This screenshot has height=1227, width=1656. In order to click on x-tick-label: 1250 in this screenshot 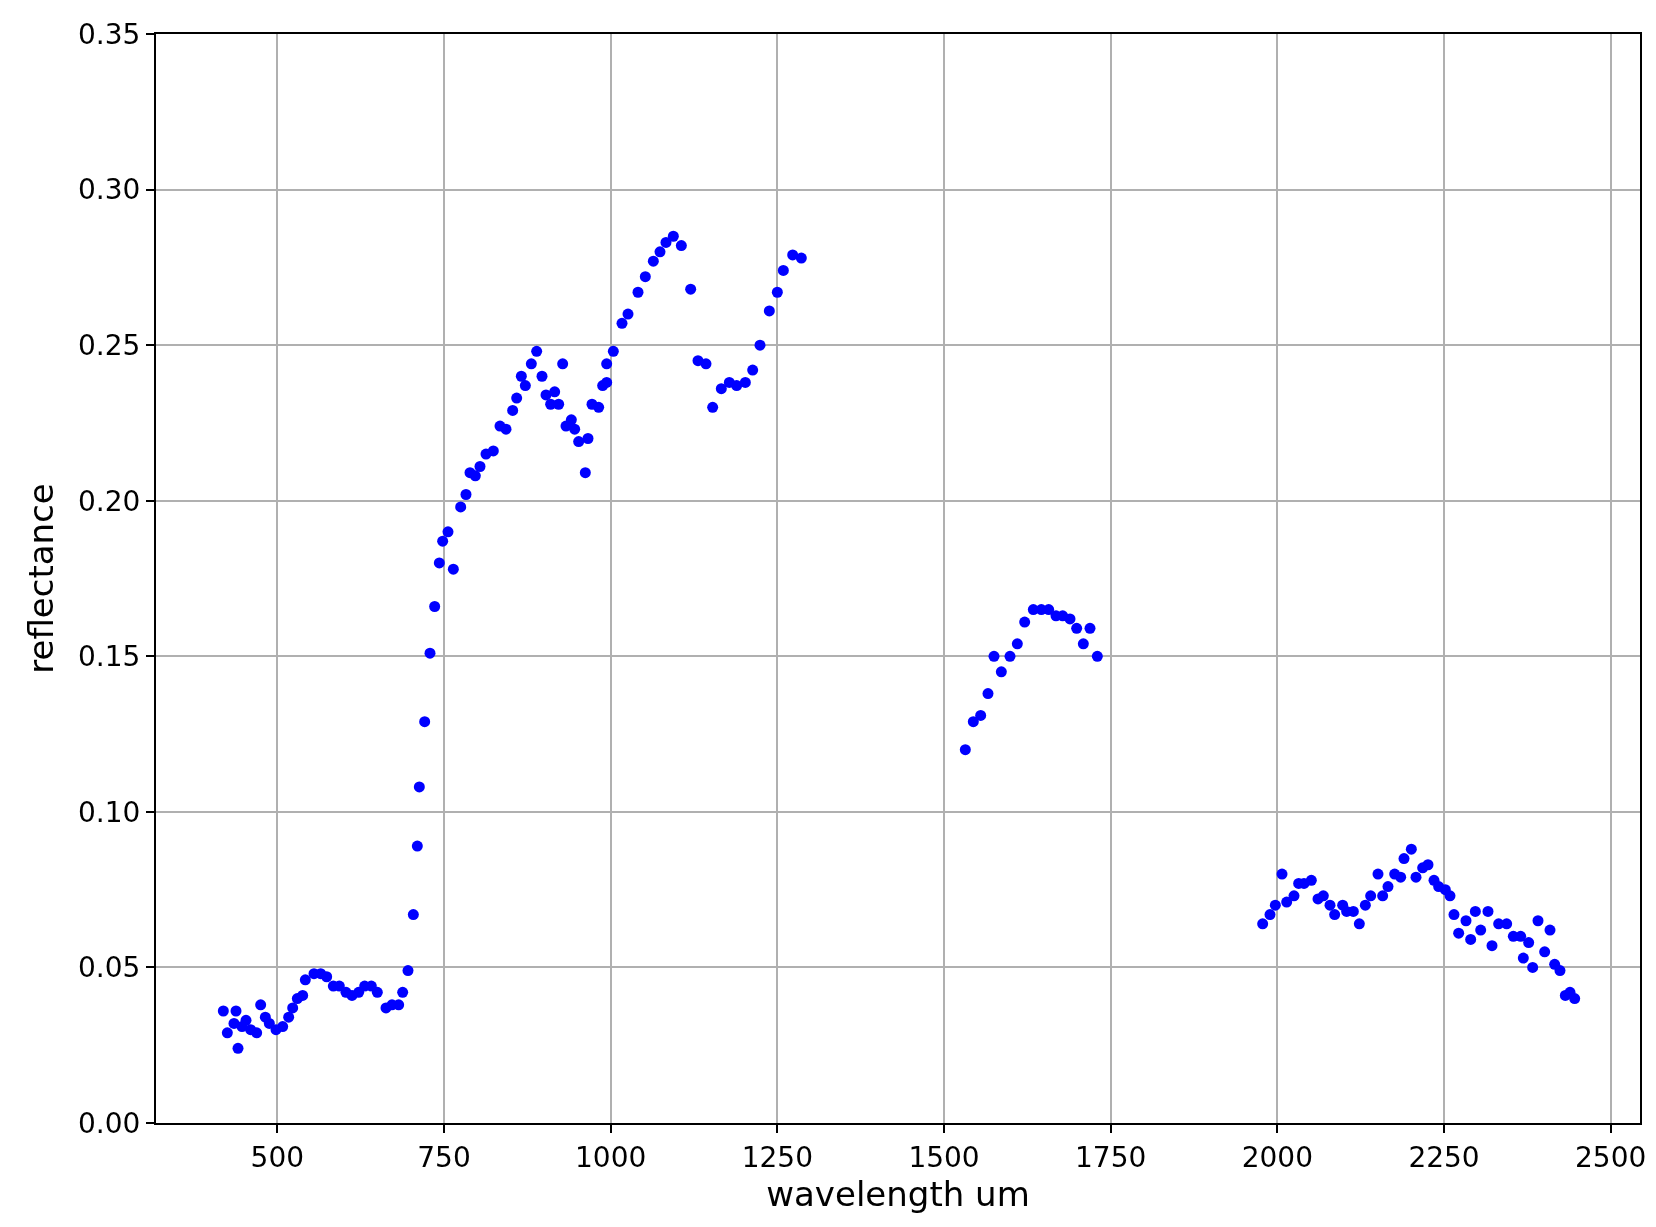, I will do `click(777, 1157)`.